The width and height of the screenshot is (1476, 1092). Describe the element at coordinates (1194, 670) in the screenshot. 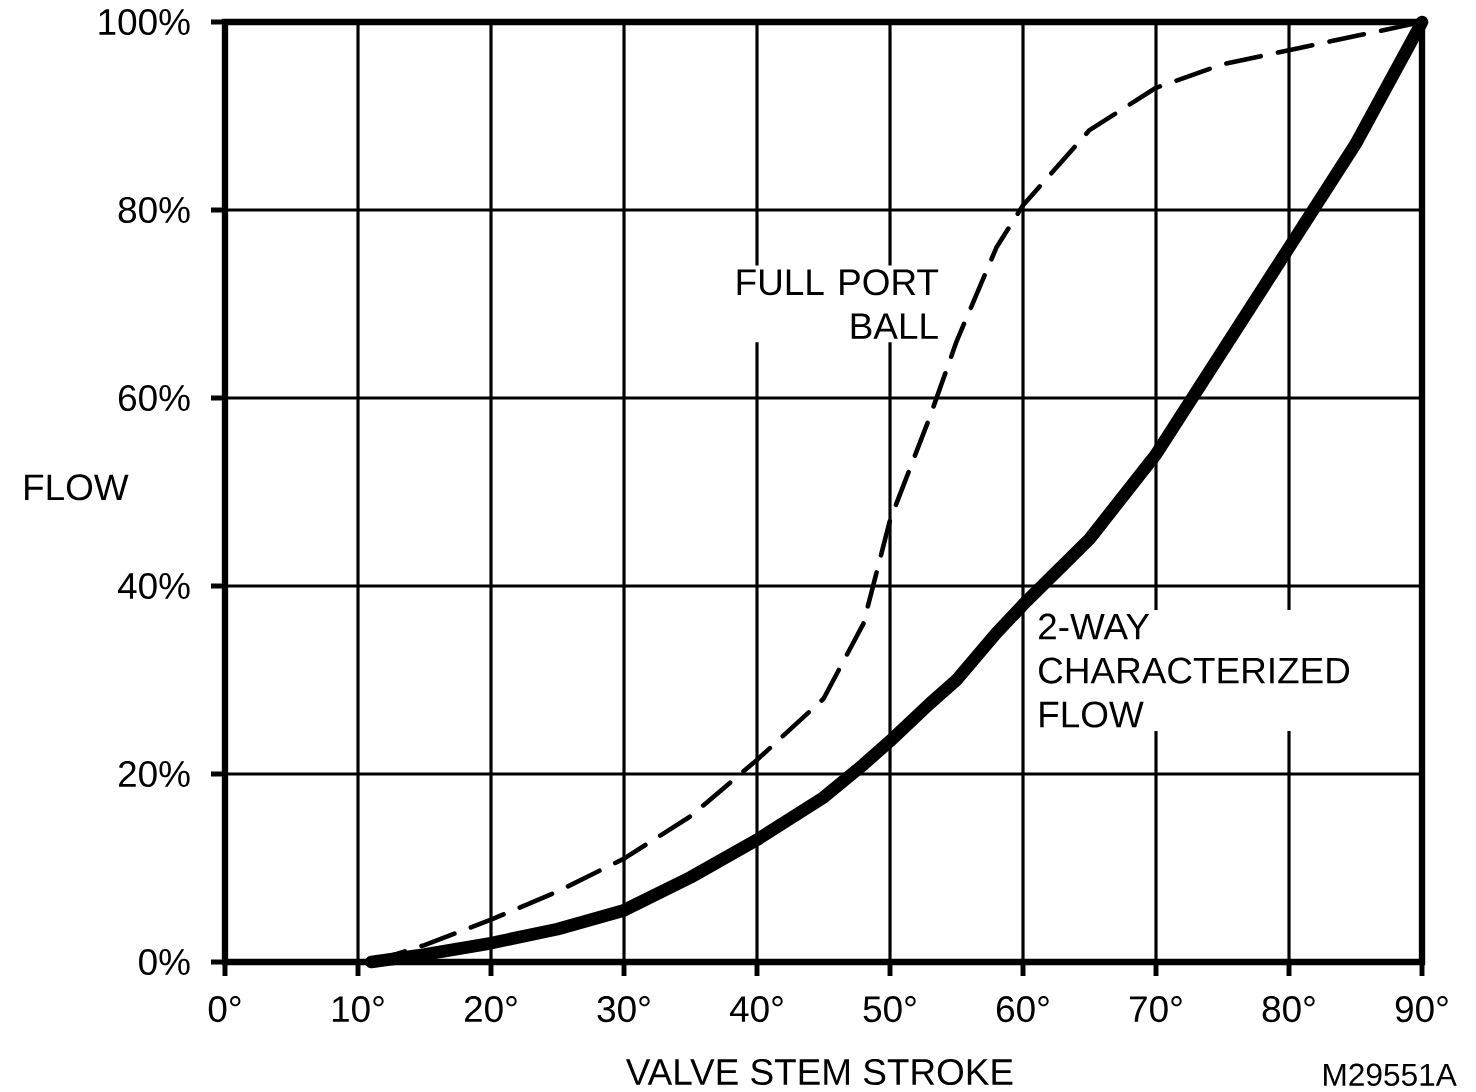

I see `series-label: 2-WAY CHARACTERIZED FLOW` at that location.